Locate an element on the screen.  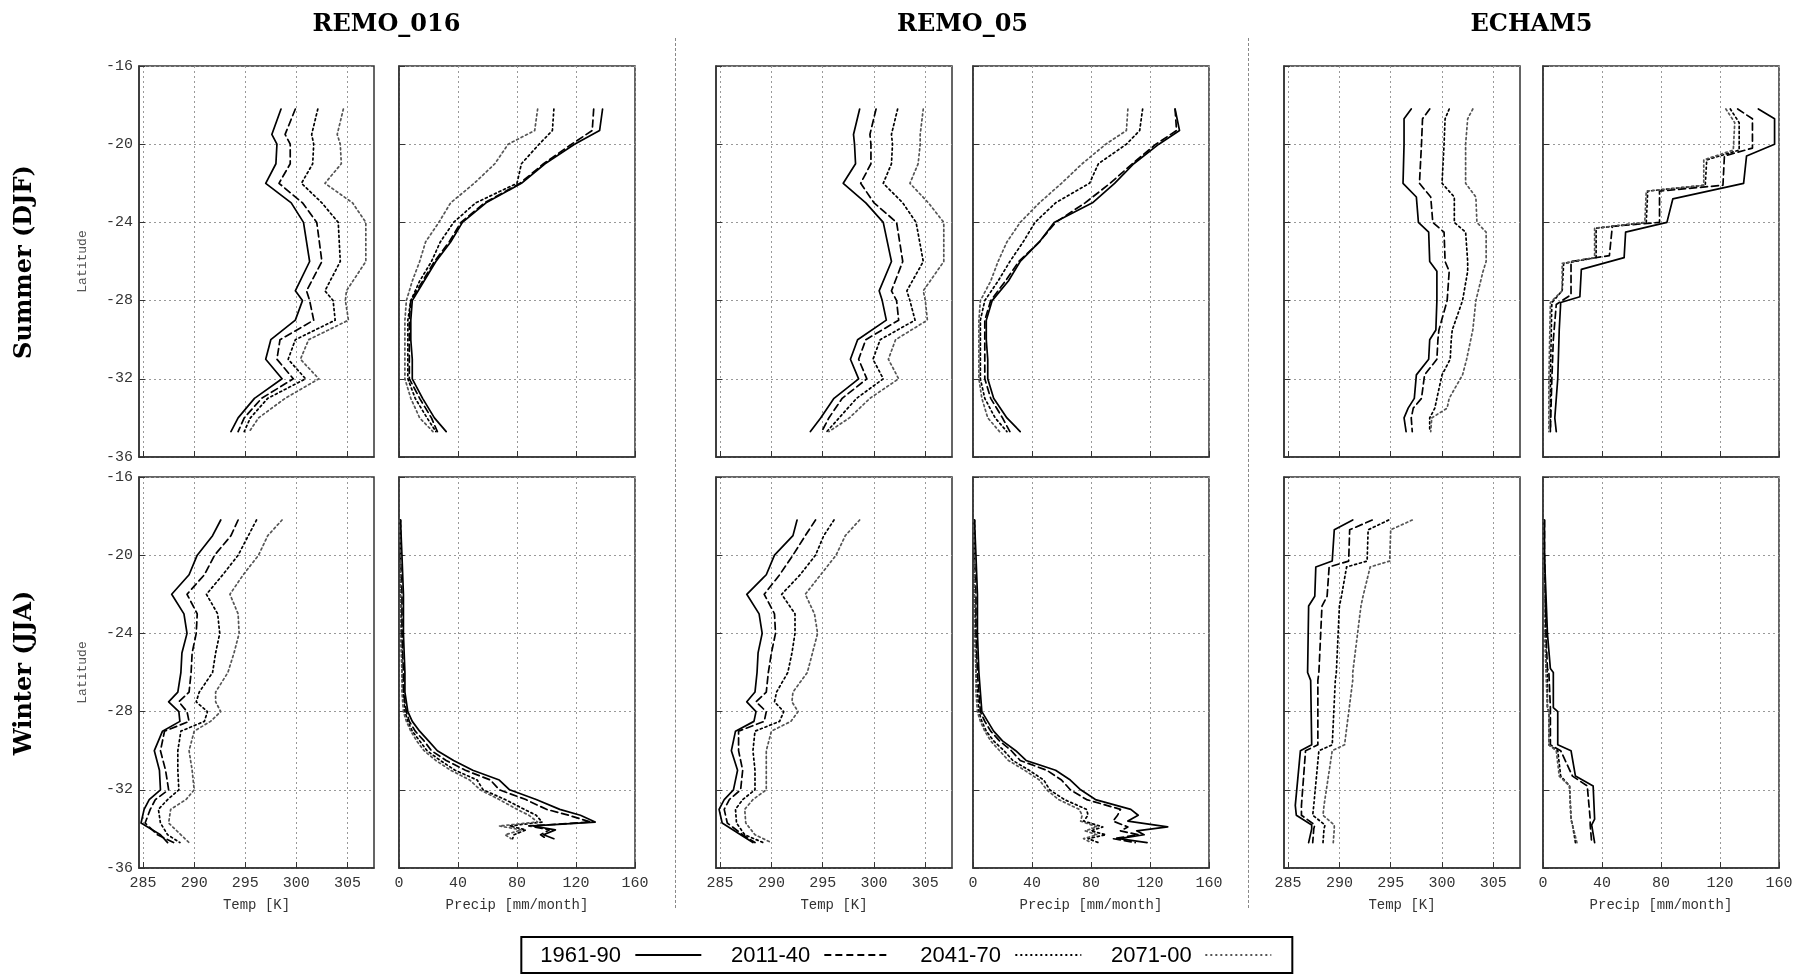
legend-label: 2011-40 is located at coordinates (771, 955).